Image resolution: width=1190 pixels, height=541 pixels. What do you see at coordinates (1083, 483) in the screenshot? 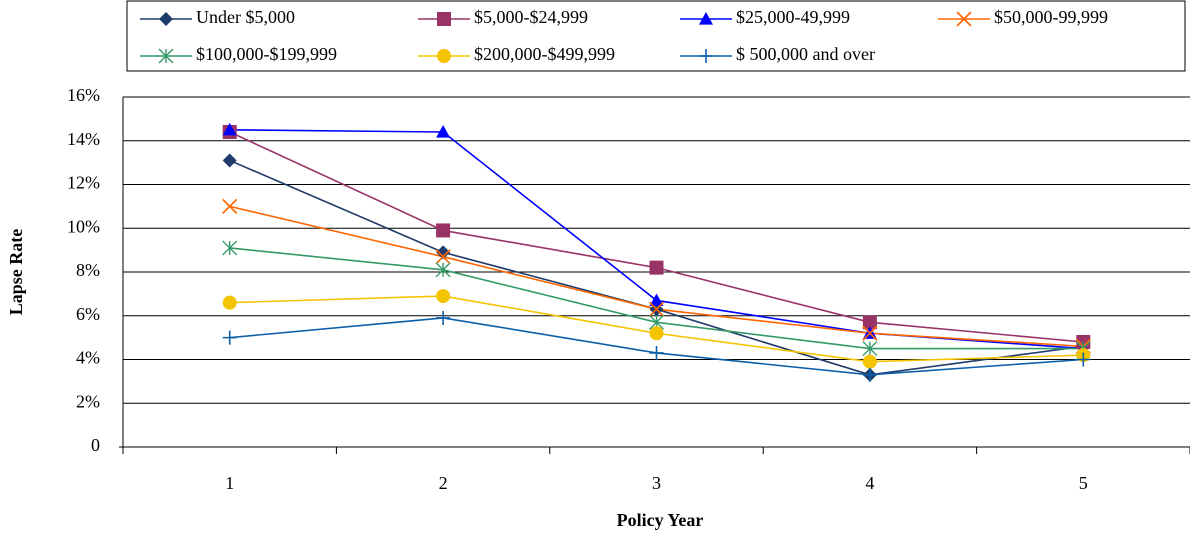
I see `x-tick-label: 5` at bounding box center [1083, 483].